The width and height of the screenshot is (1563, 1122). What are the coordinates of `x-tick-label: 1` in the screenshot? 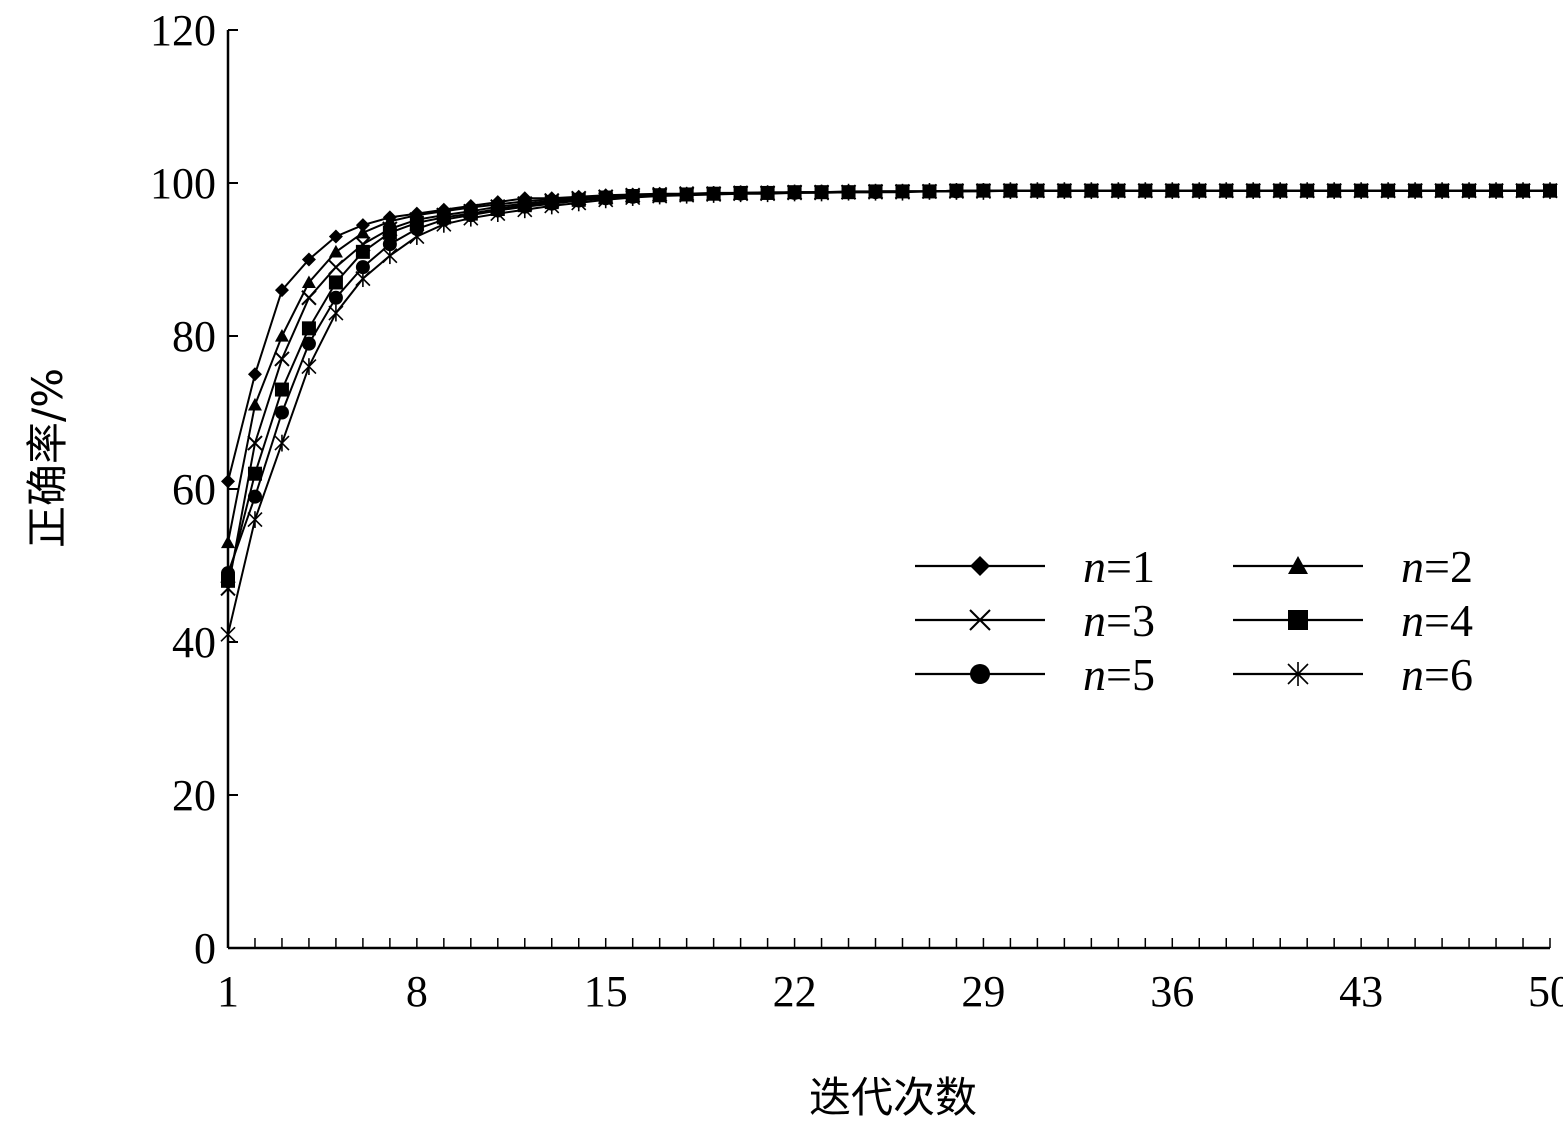 It's located at (228, 991).